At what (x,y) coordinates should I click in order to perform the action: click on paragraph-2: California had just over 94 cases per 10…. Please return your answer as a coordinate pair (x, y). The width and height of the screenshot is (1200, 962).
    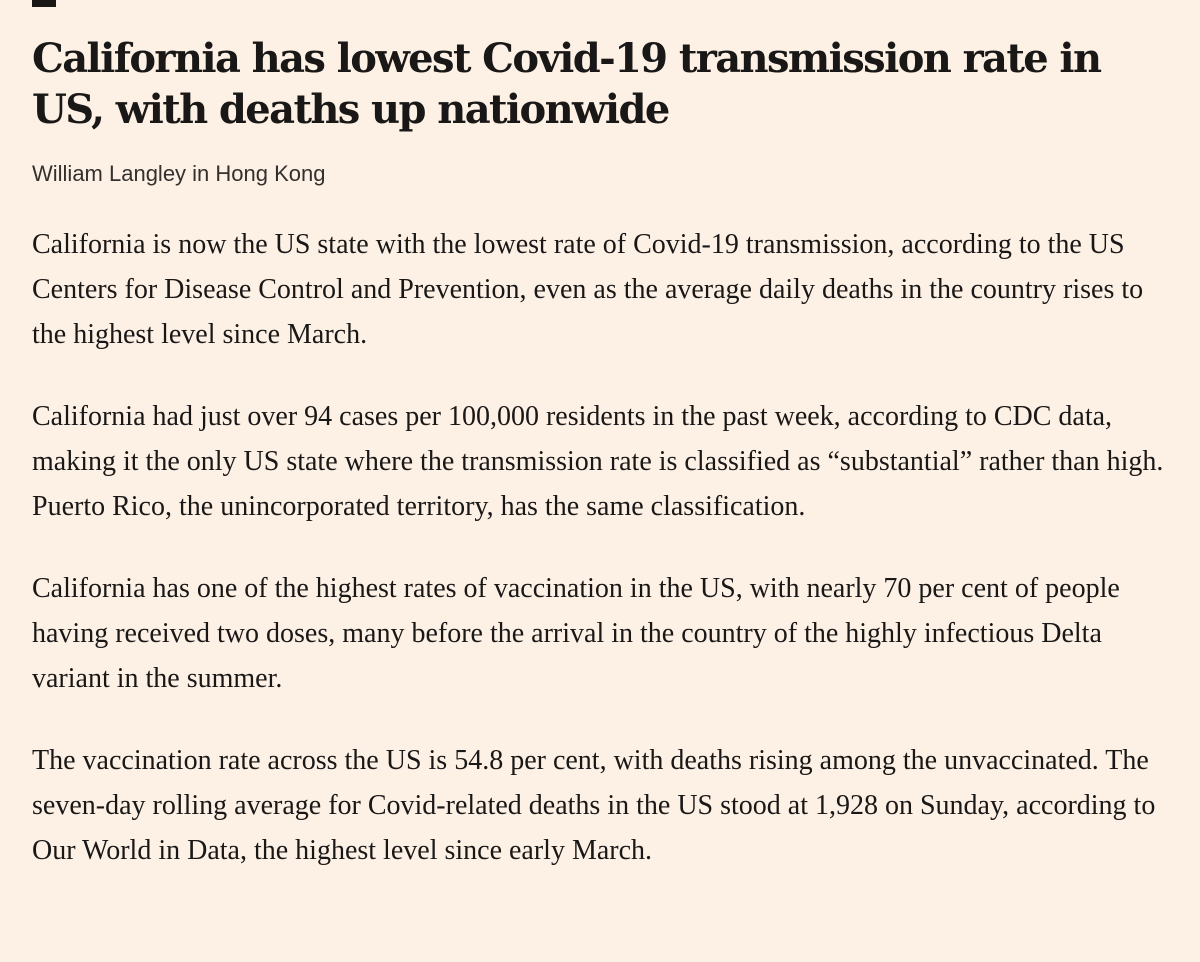
    Looking at the image, I should click on (598, 461).